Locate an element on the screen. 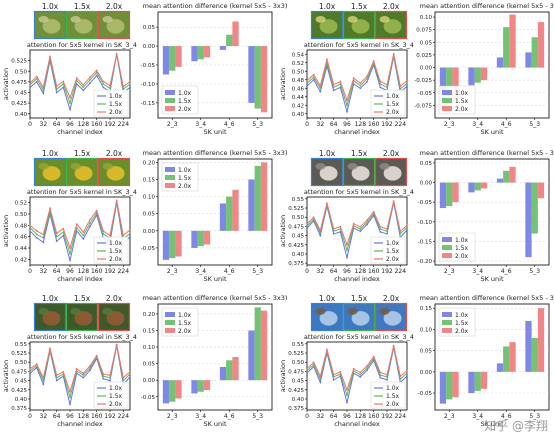  y-tick-label: 0.52 is located at coordinates (298, 64).